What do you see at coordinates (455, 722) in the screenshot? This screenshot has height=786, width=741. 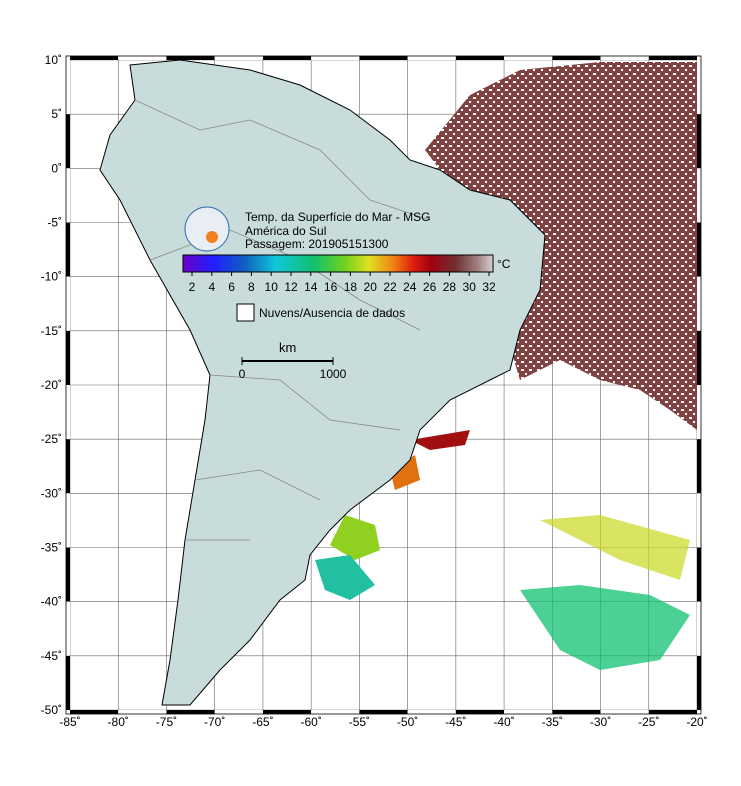 I see `lon-tick-label: -45˚` at bounding box center [455, 722].